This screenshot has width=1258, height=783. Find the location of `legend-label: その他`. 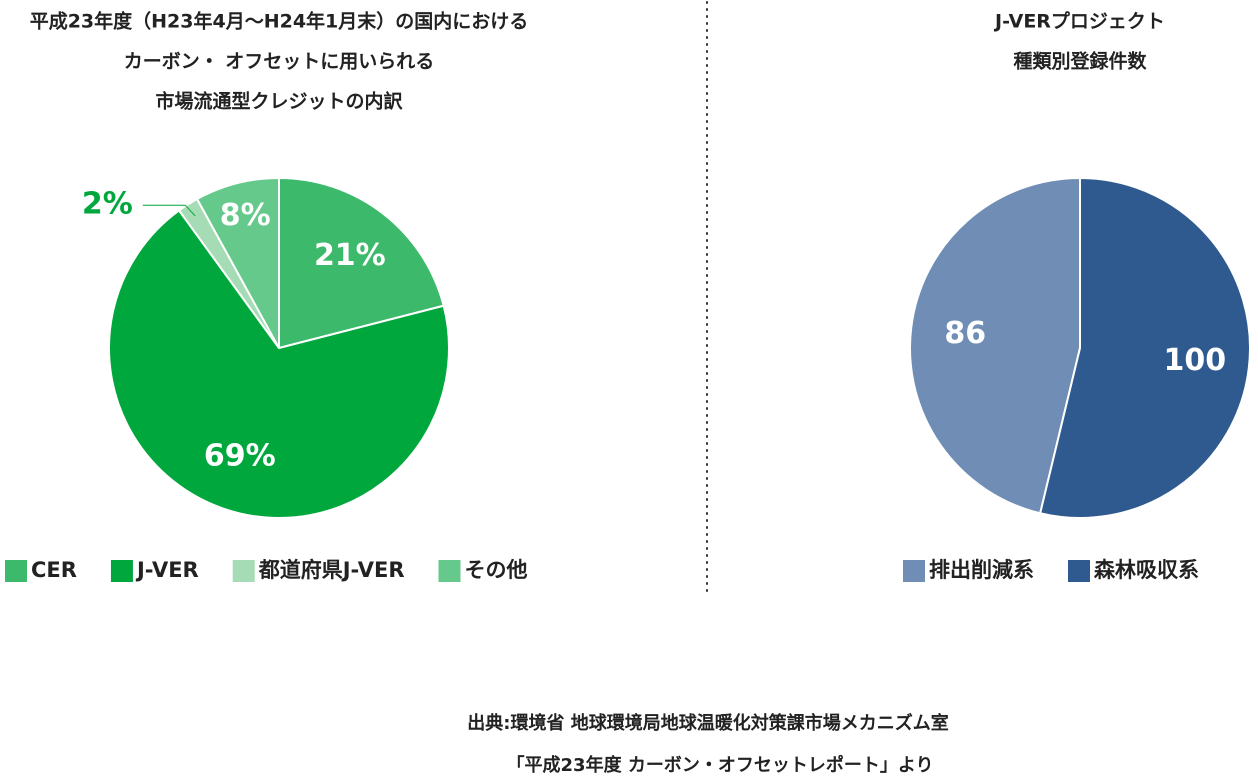

legend-label: その他 is located at coordinates (496, 570).